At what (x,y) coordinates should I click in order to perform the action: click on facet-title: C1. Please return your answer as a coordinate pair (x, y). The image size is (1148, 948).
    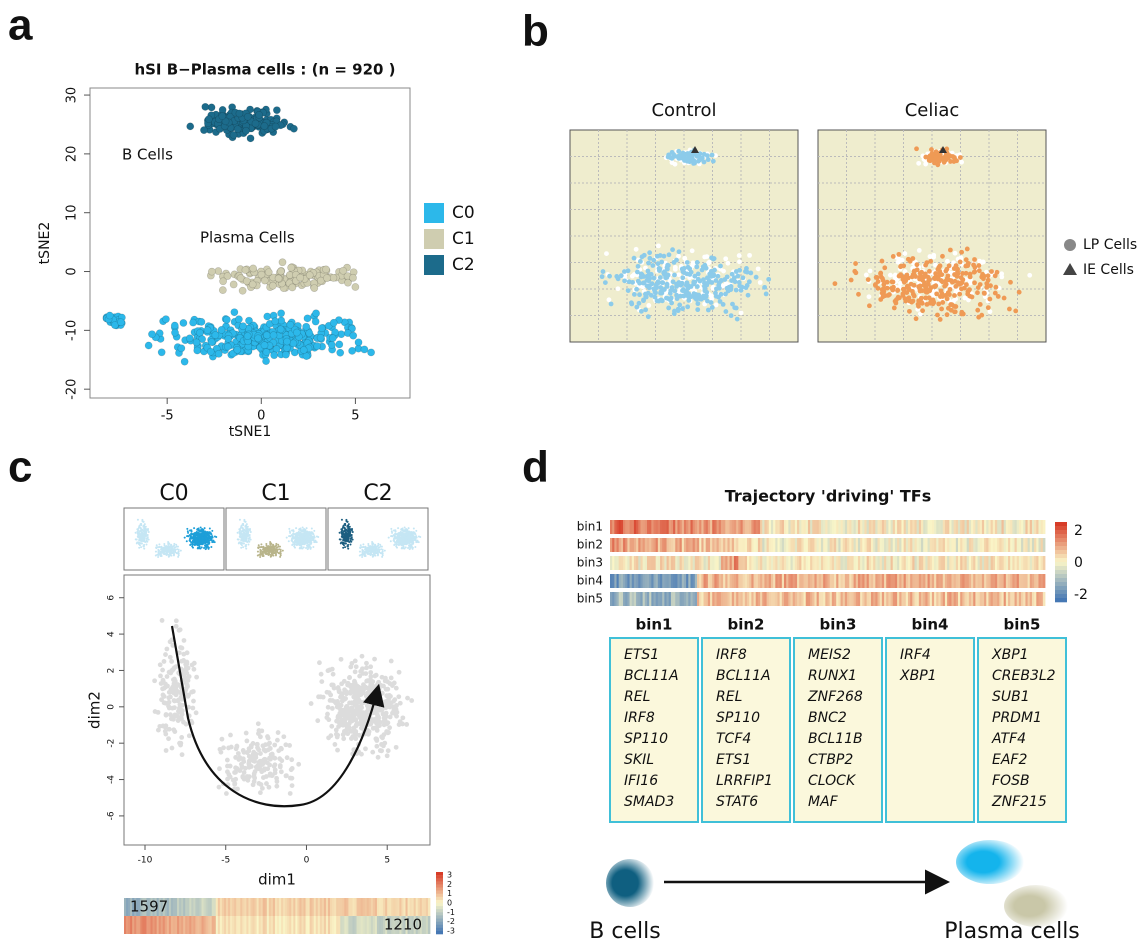
    Looking at the image, I should click on (275, 493).